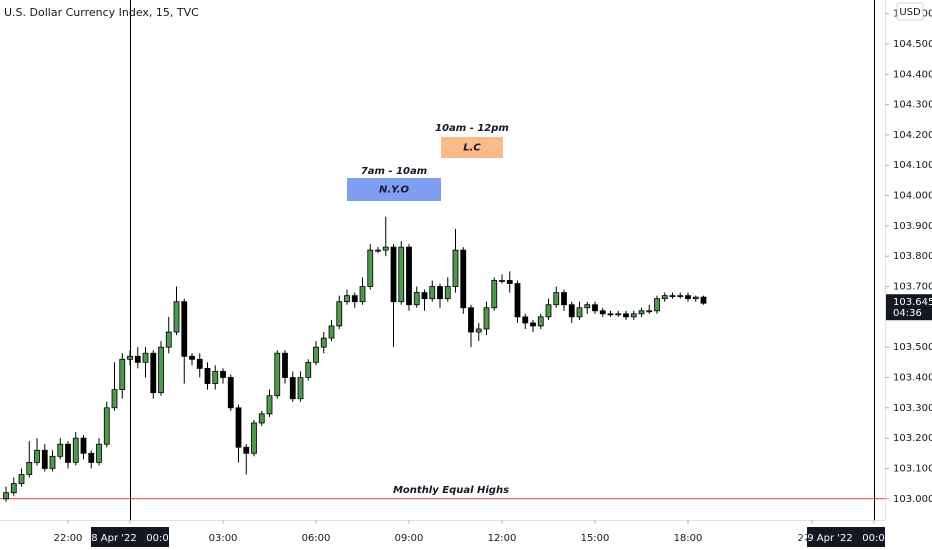 The image size is (932, 550). Describe the element at coordinates (316, 538) in the screenshot. I see `x-tick-label: 06:00` at that location.